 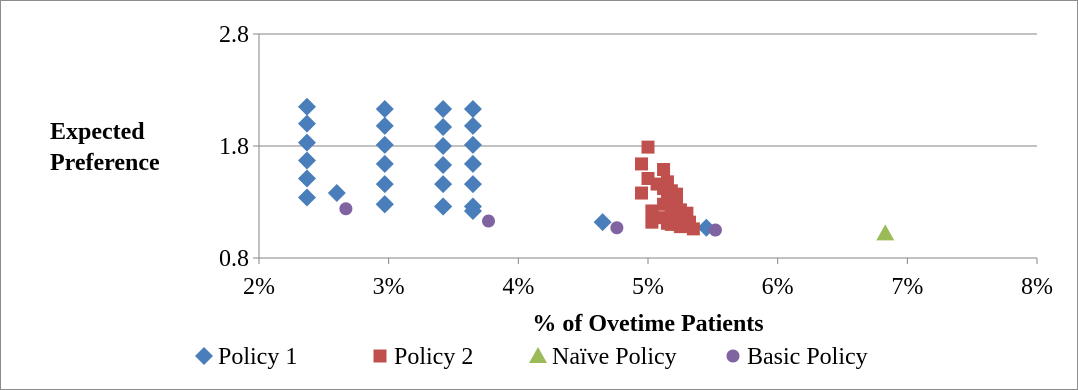 I want to click on legend-item: Policy 1, so click(x=246, y=357).